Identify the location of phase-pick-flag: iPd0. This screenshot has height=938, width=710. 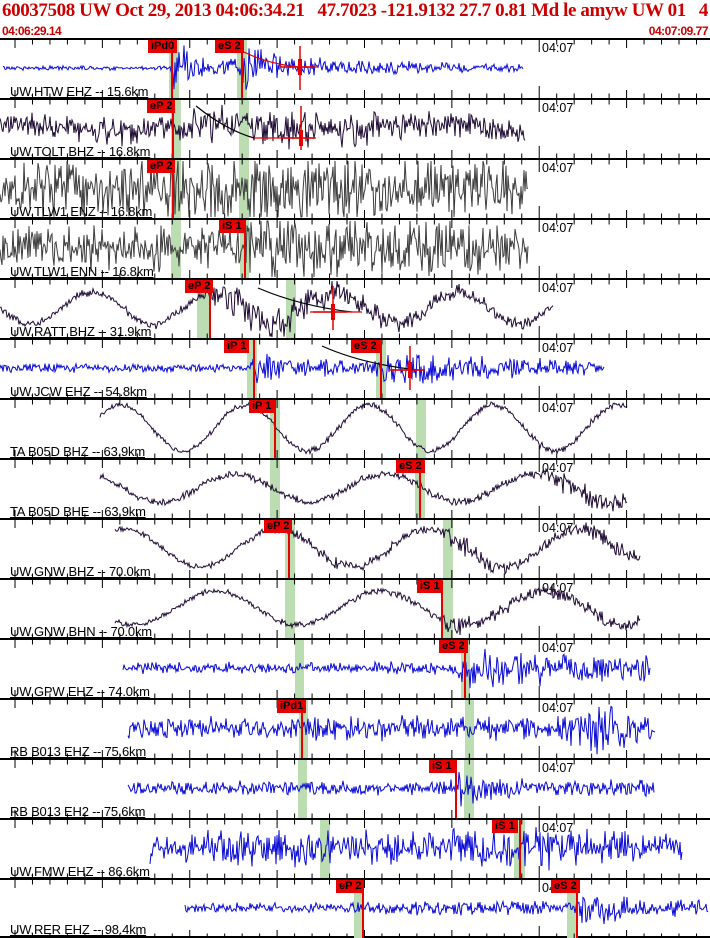
(163, 46).